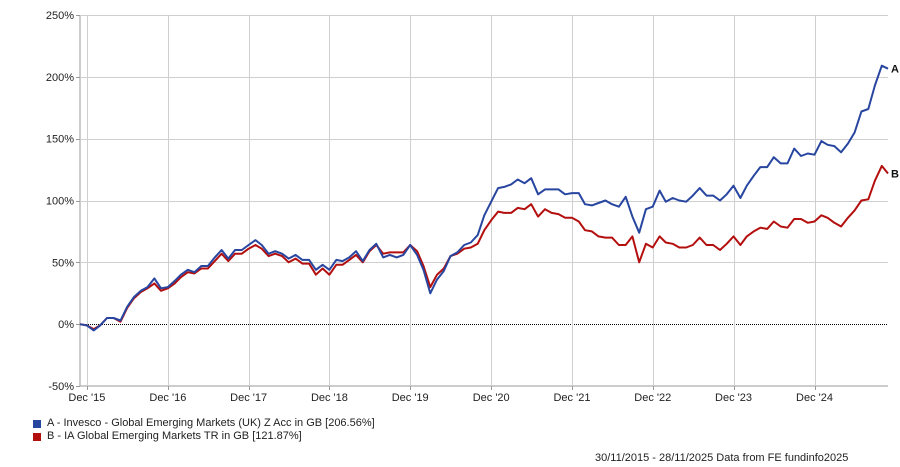 The width and height of the screenshot is (900, 467). What do you see at coordinates (733, 398) in the screenshot?
I see `x-tick-label: Dec '23` at bounding box center [733, 398].